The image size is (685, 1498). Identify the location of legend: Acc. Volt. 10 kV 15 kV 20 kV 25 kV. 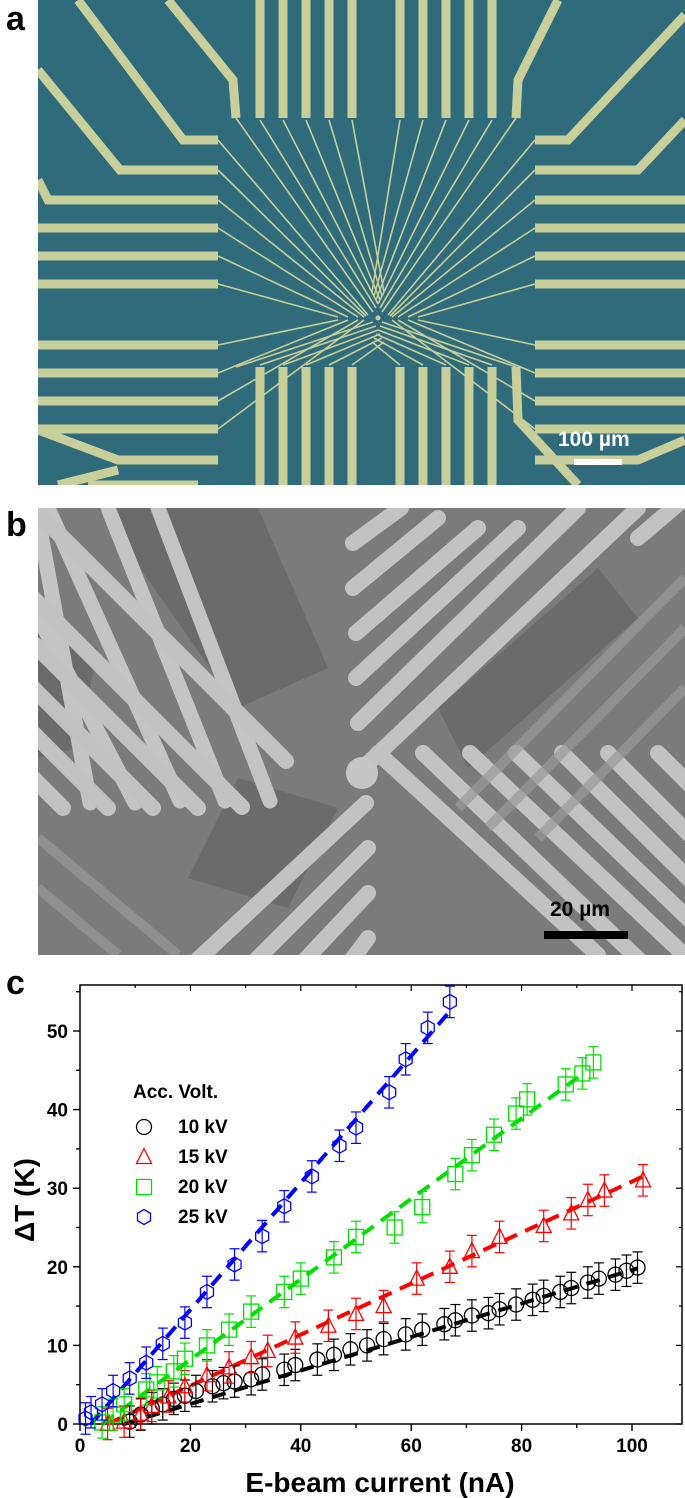
(180, 1155).